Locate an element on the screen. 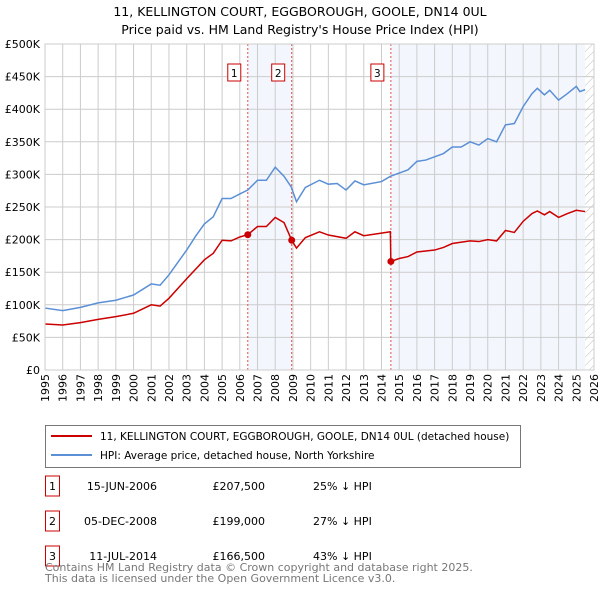  y-tick-label: £250K is located at coordinates (23, 207).